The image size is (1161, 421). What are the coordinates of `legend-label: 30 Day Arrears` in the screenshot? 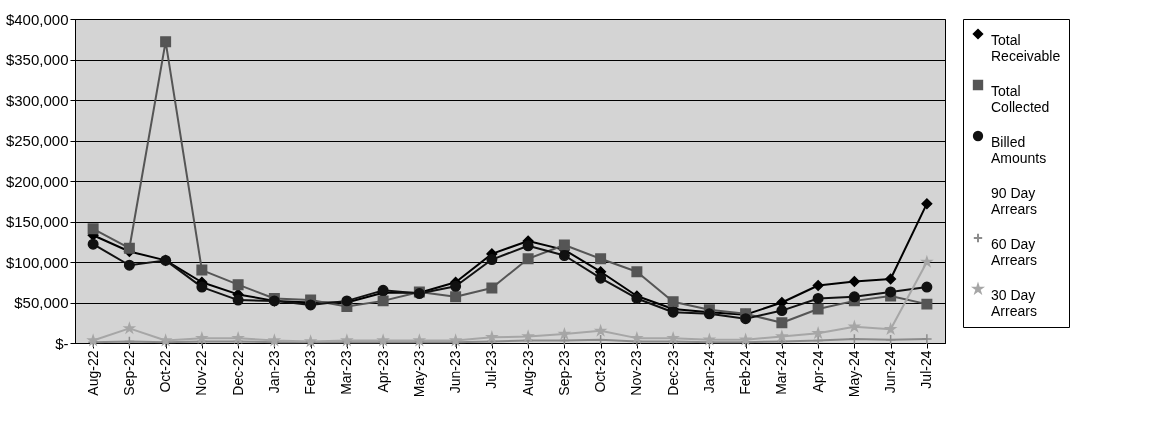 It's located at (1014, 303).